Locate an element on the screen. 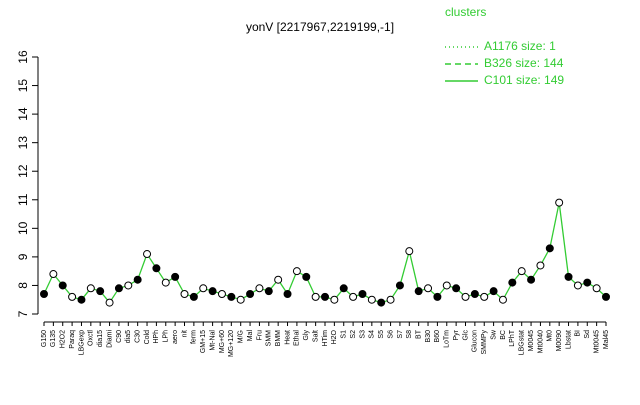 The image size is (640, 405). x-tick-label: BT is located at coordinates (419, 334).